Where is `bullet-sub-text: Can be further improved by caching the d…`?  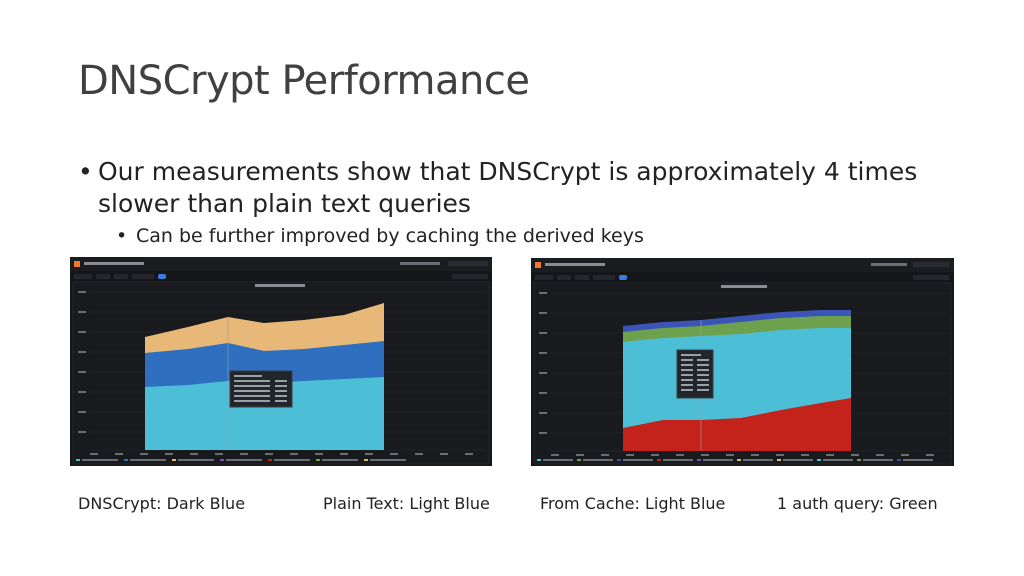
bullet-sub-text: Can be further improved by caching the d… is located at coordinates (390, 236).